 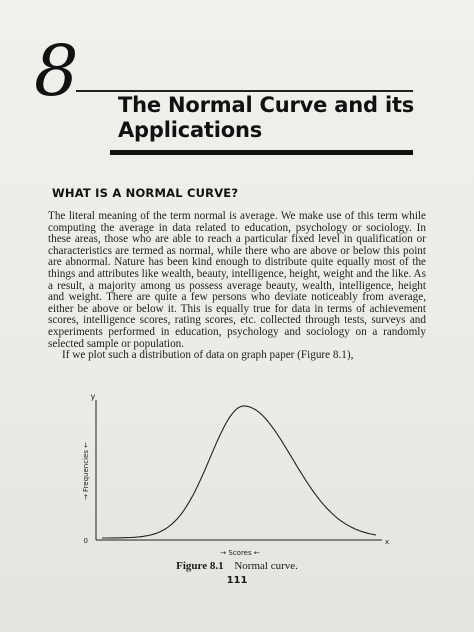 I want to click on normal-curve-line, so click(x=239, y=472).